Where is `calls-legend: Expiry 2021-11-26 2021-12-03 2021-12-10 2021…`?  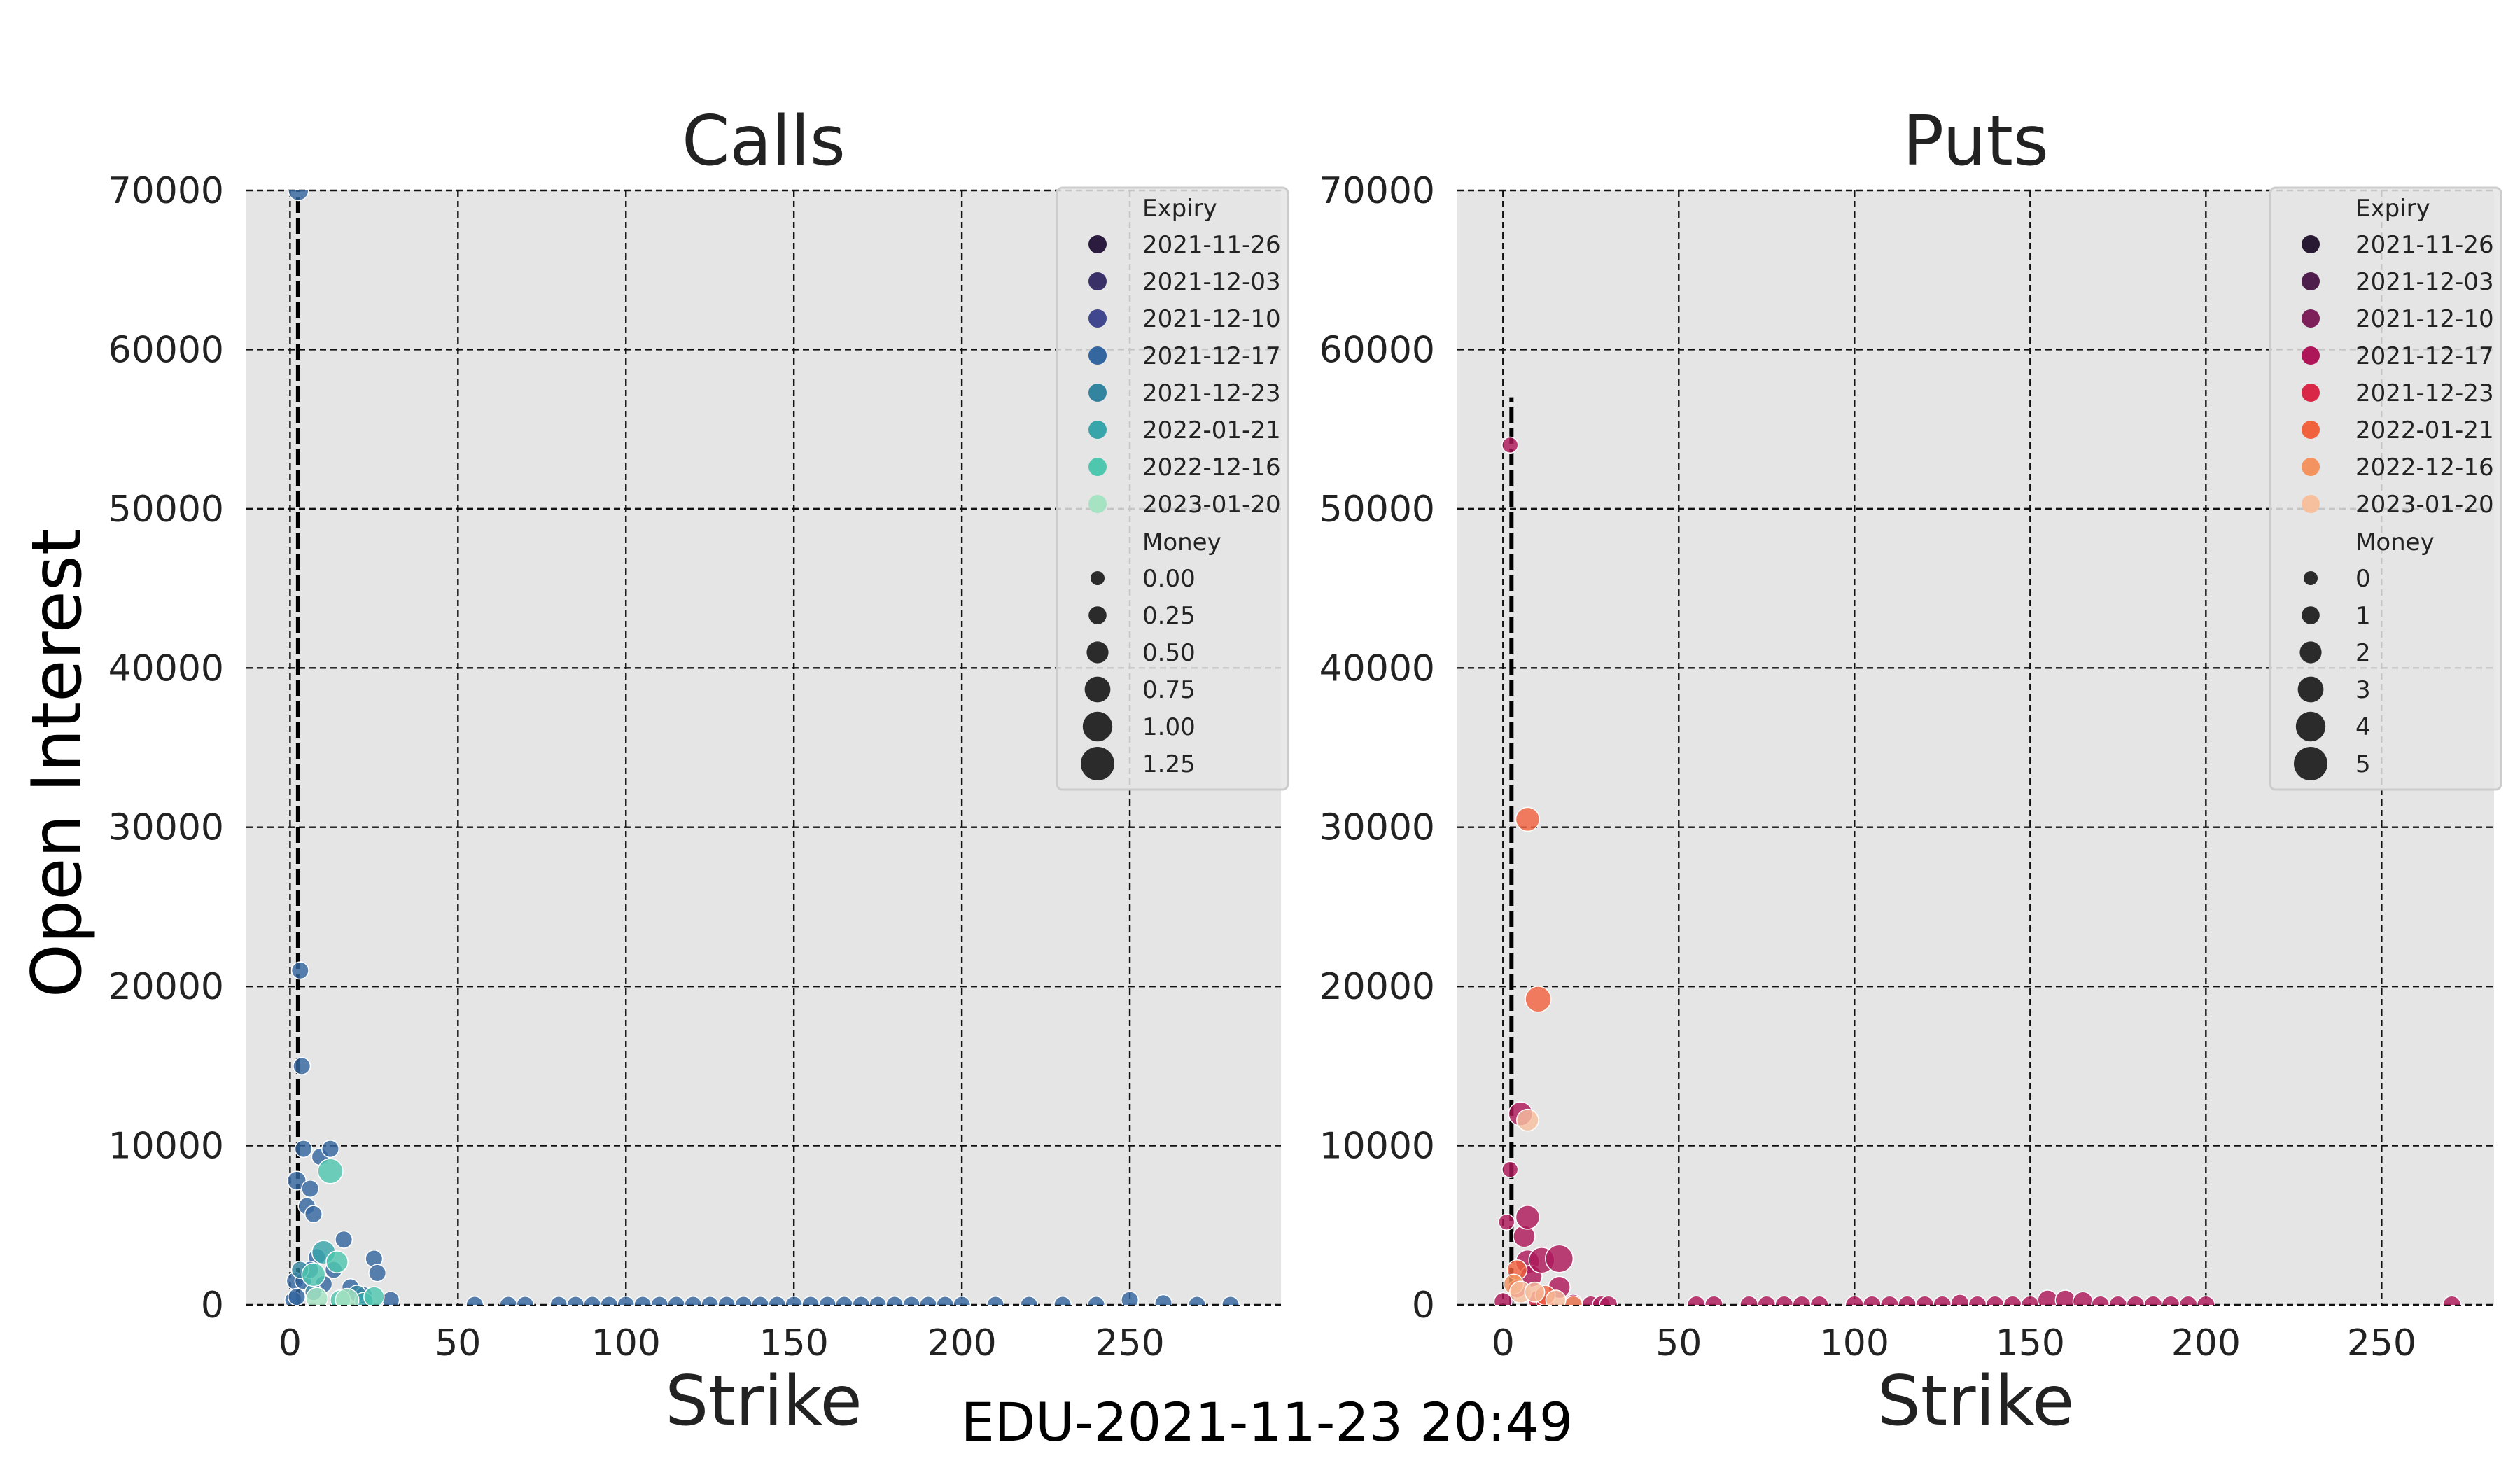 calls-legend: Expiry 2021-11-26 2021-12-03 2021-12-10 2021… is located at coordinates (1172, 488).